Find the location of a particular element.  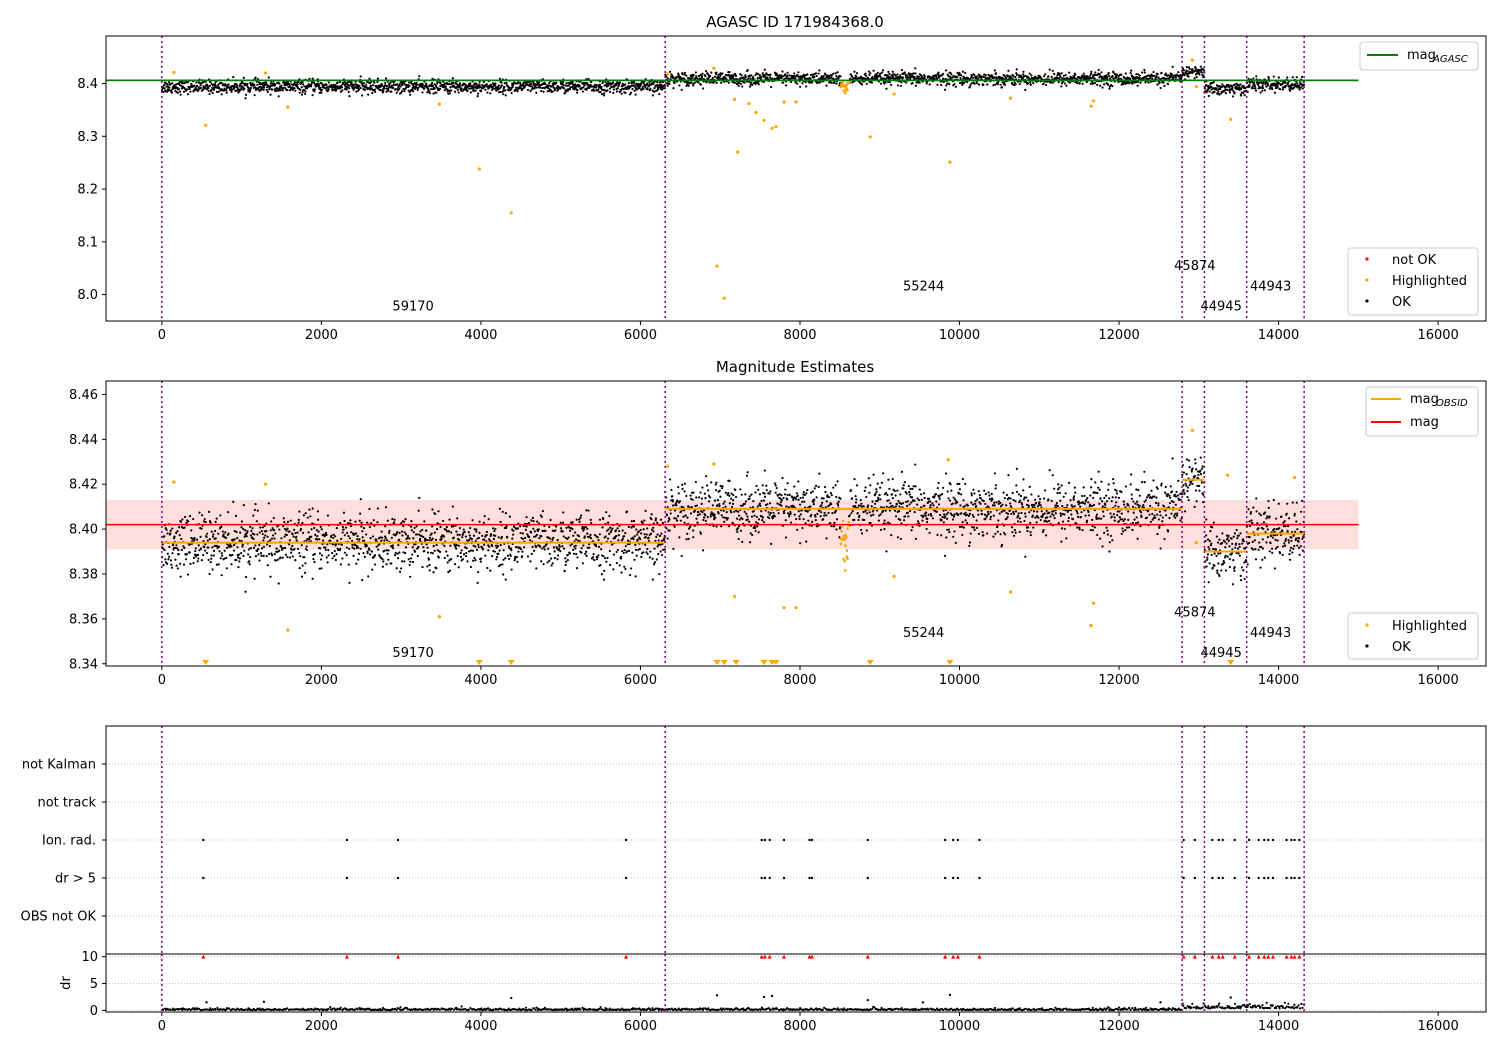

observation-id-label: 55244 is located at coordinates (923, 286).